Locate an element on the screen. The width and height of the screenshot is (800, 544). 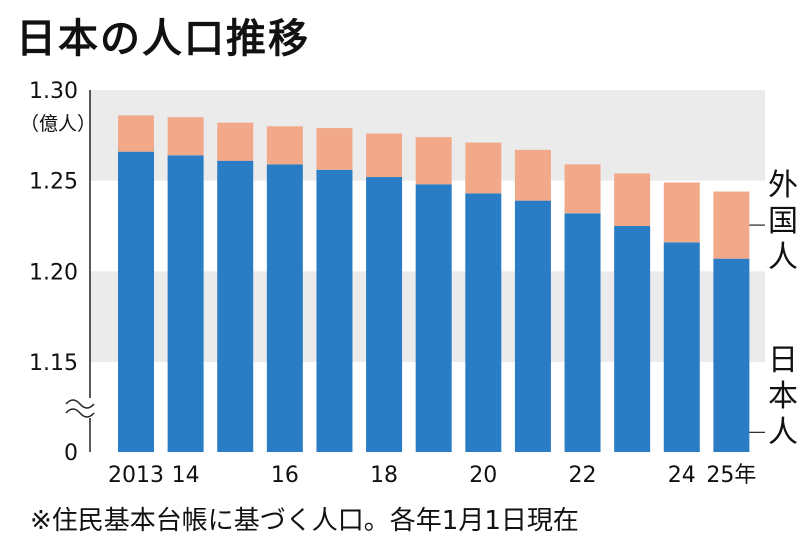
y-tick-label: 1.25 is located at coordinates (53, 182).